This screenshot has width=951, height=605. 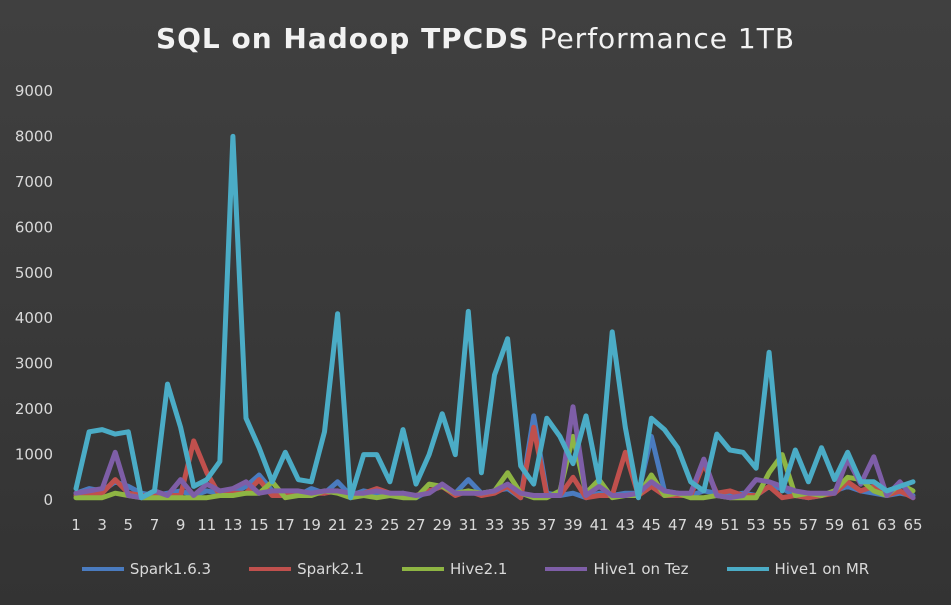 What do you see at coordinates (311, 525) in the screenshot?
I see `x-tick-label: 19` at bounding box center [311, 525].